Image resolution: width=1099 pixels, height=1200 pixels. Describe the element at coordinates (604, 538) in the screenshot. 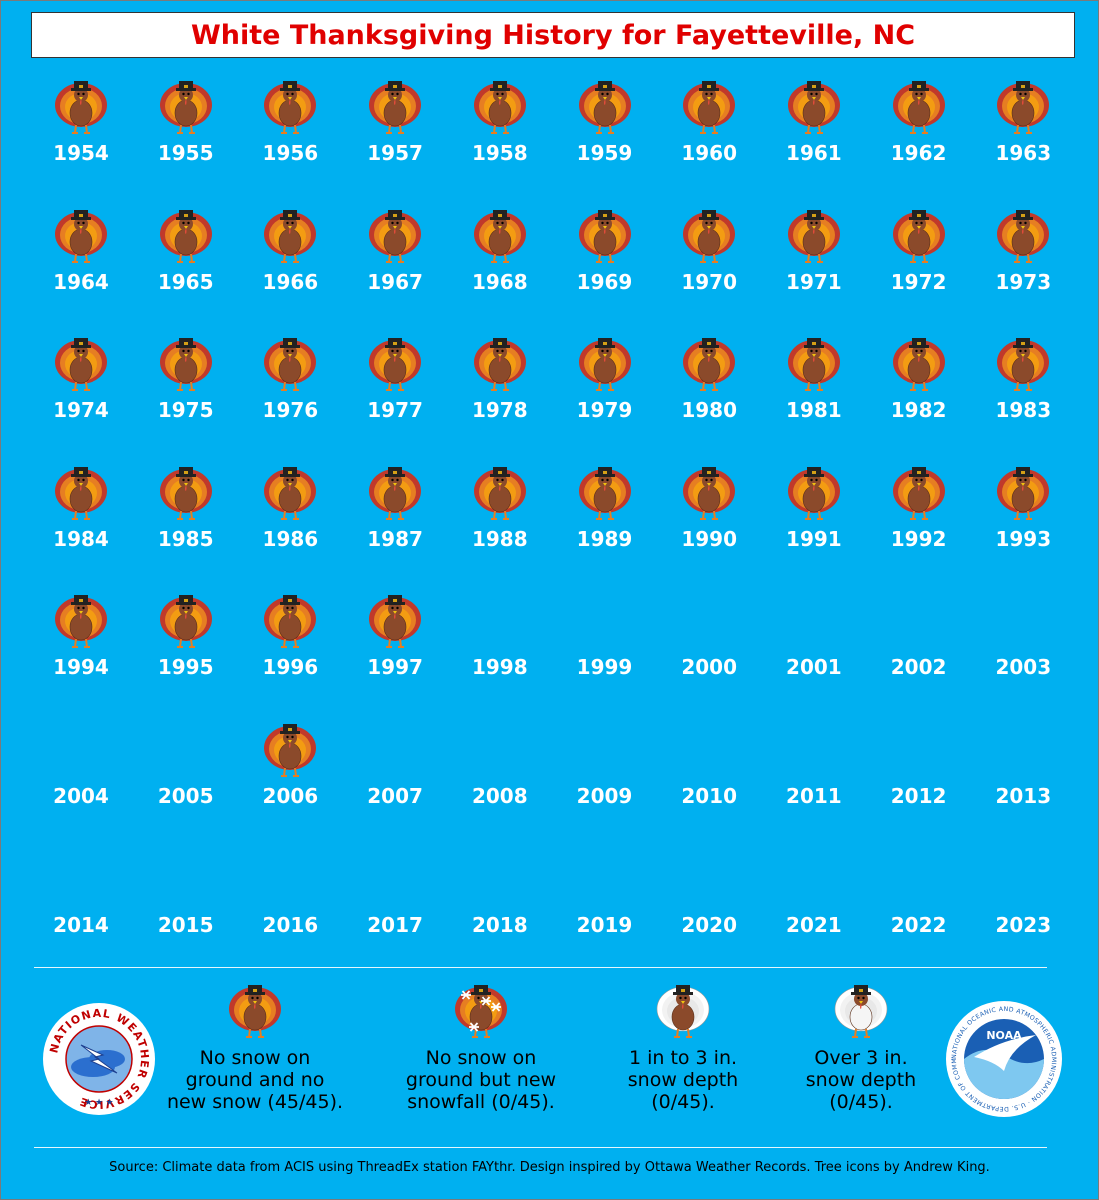

I see `year-label: 1989` at that location.